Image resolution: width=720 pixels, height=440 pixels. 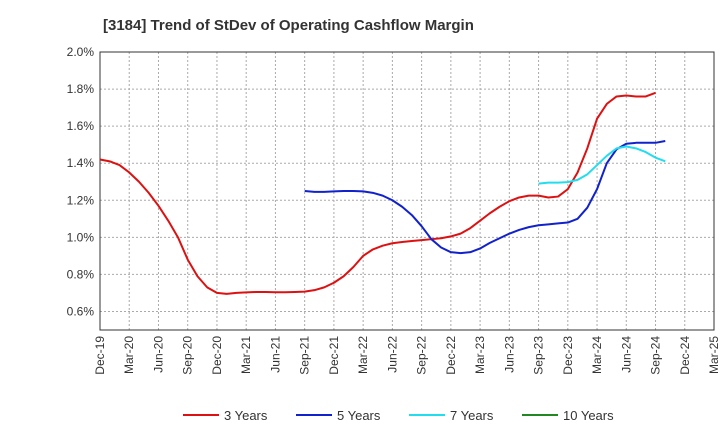 I want to click on x-tick-label: Dec-21, so click(x=334, y=355).